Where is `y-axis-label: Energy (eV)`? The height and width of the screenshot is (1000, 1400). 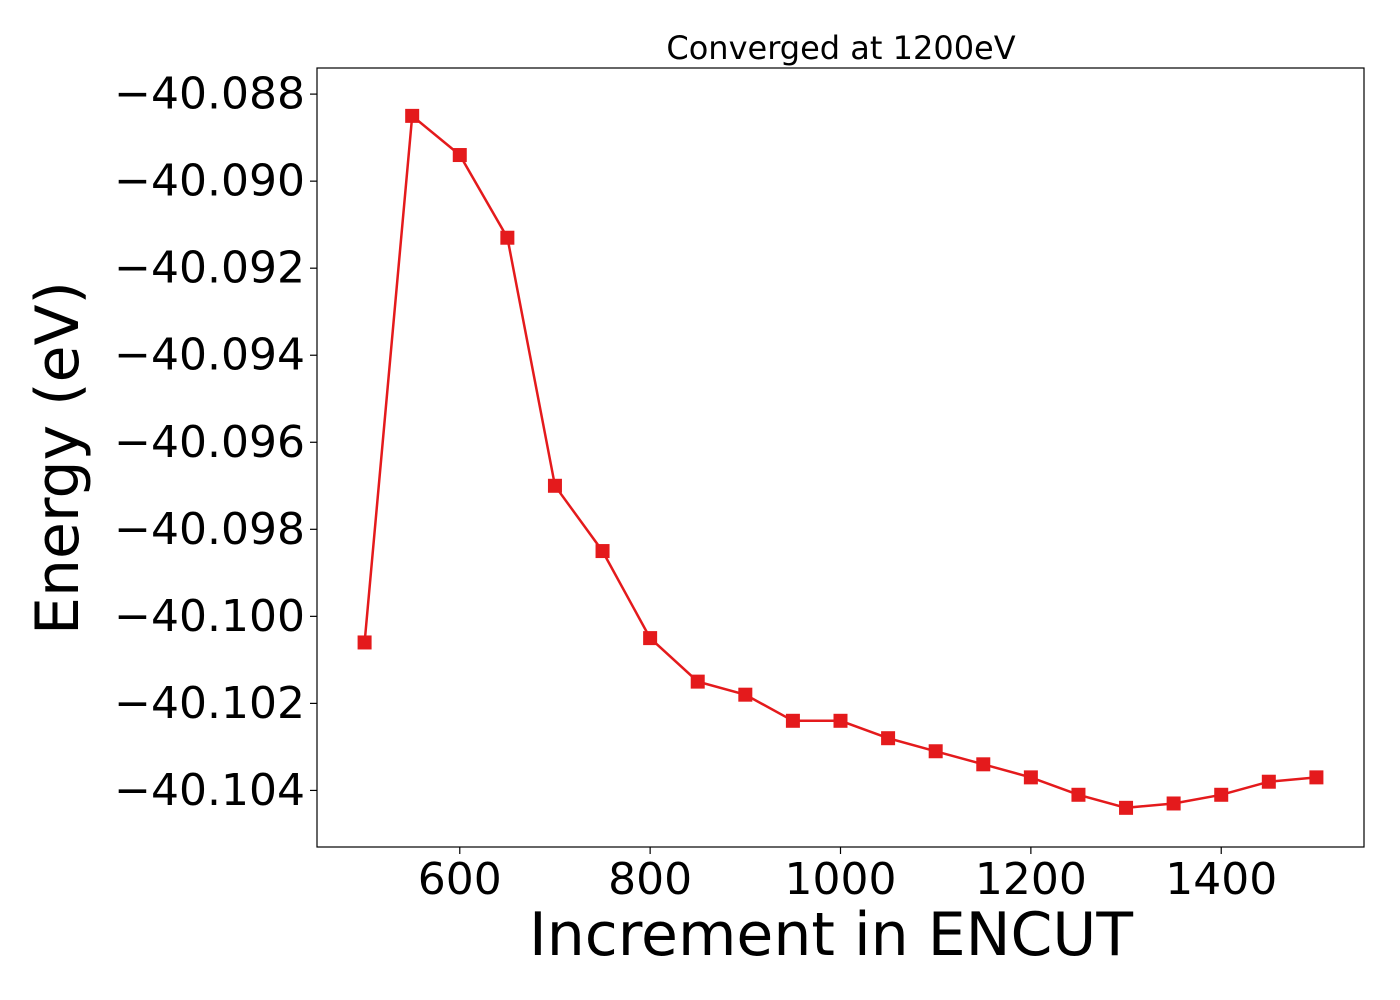 y-axis-label: Energy (eV) is located at coordinates (58, 458).